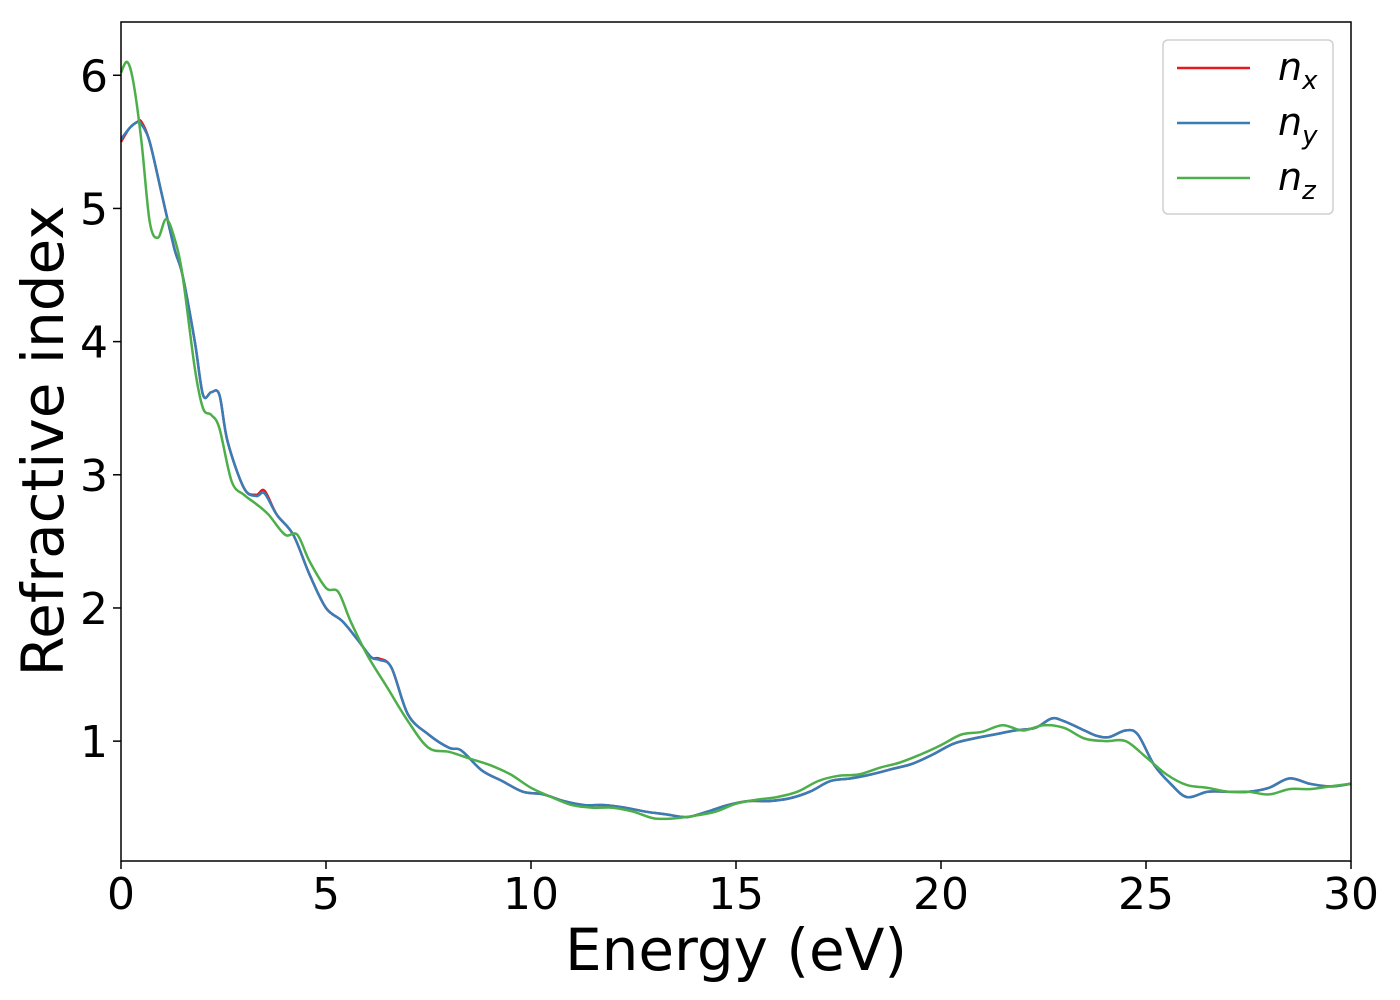 This screenshot has width=1400, height=1000. Describe the element at coordinates (1146, 894) in the screenshot. I see `x-tick-label: 25` at that location.